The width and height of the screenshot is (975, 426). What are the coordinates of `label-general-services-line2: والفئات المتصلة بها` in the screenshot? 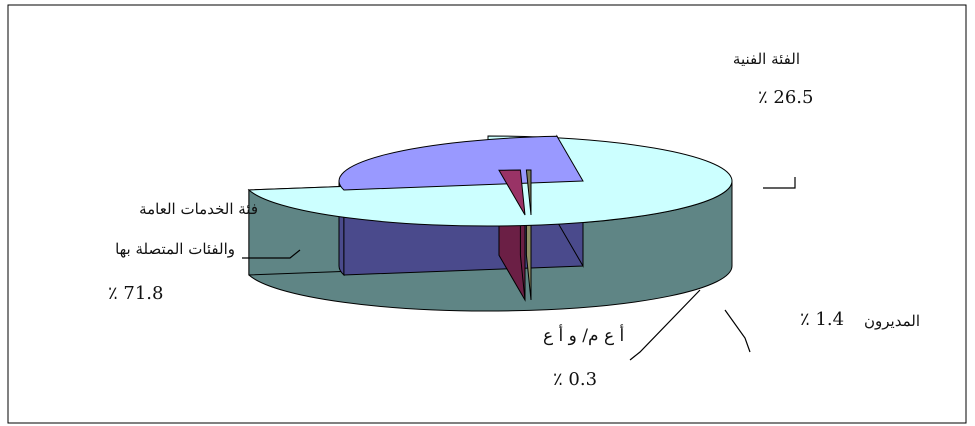 It's located at (175, 249).